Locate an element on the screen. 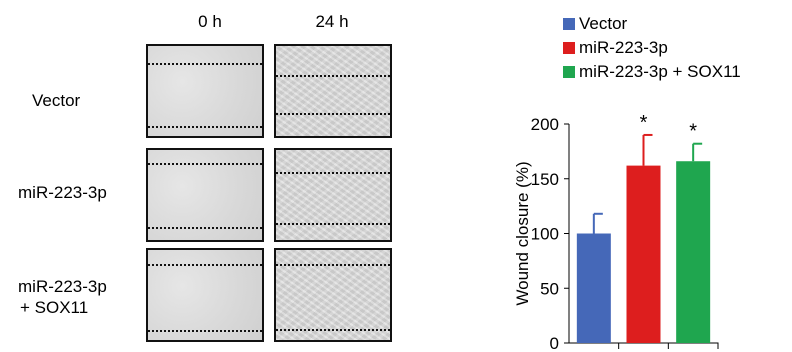 This screenshot has width=792, height=352. y-axis-label: Wound closure (%) is located at coordinates (522, 233).